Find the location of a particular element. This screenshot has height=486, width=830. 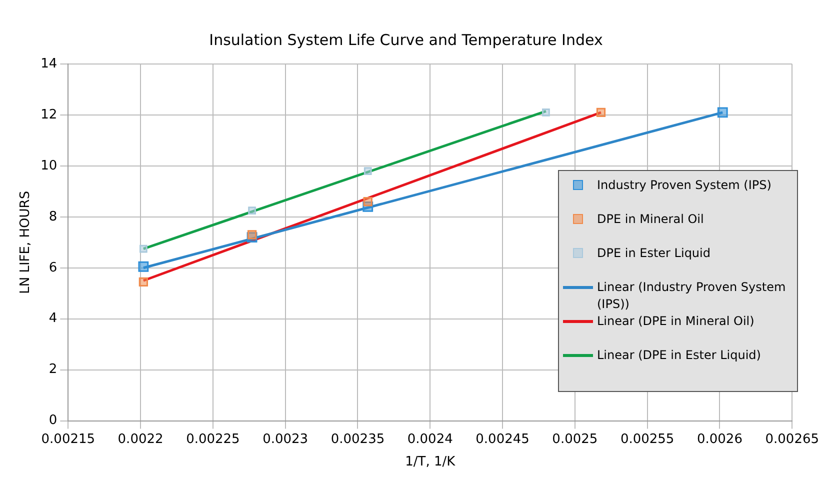

legend-label: Linear (DPE in Ester Liquid) is located at coordinates (679, 355).